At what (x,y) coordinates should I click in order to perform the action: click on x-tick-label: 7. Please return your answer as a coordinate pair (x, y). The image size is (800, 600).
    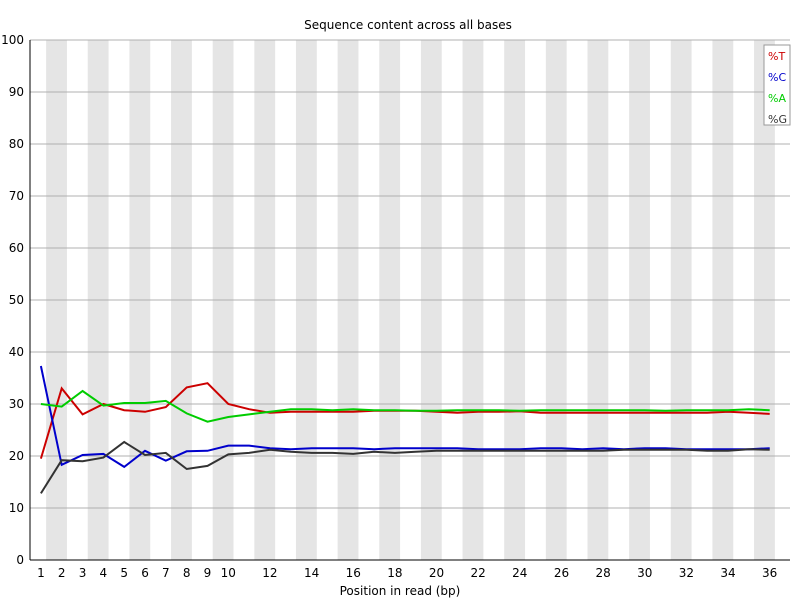
    Looking at the image, I should click on (166, 573).